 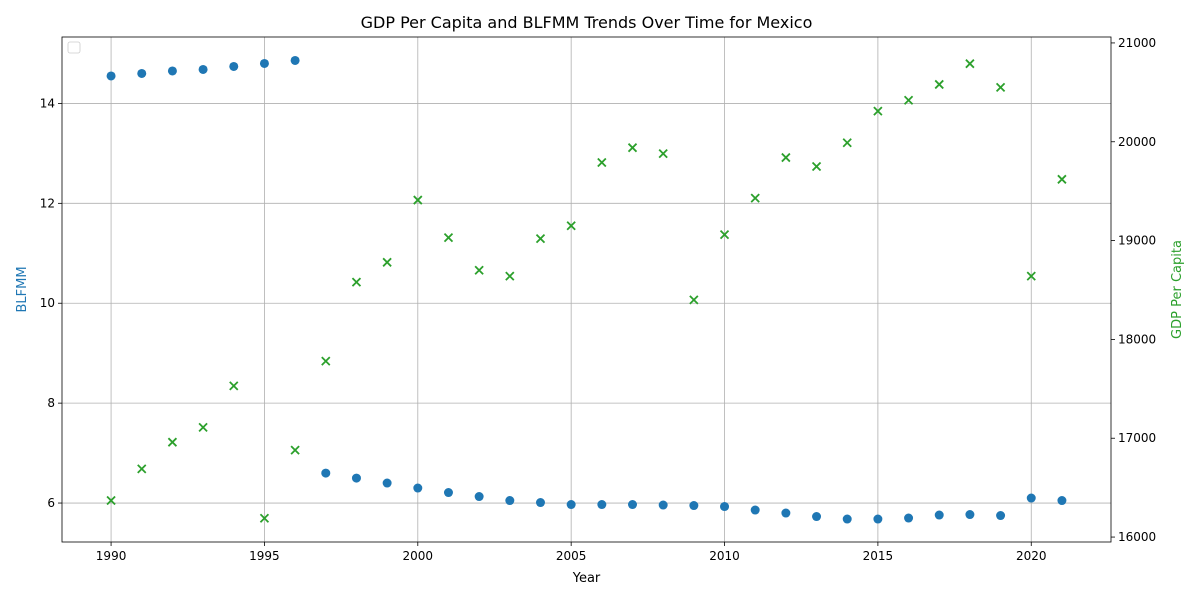 What do you see at coordinates (1031, 556) in the screenshot?
I see `x-tick-label: 2020` at bounding box center [1031, 556].